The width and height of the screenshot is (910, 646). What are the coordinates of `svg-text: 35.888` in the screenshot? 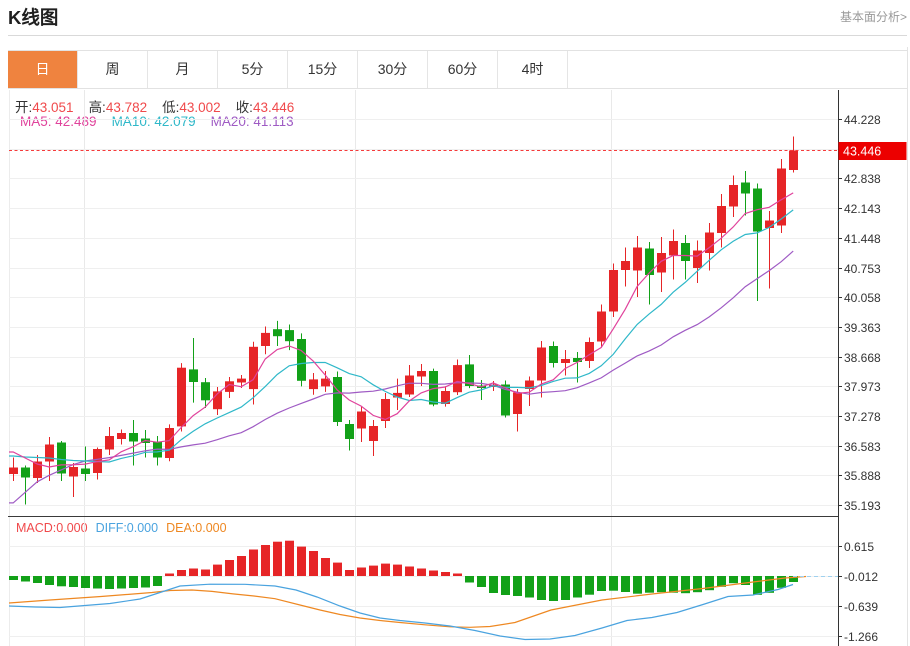 It's located at (862, 476).